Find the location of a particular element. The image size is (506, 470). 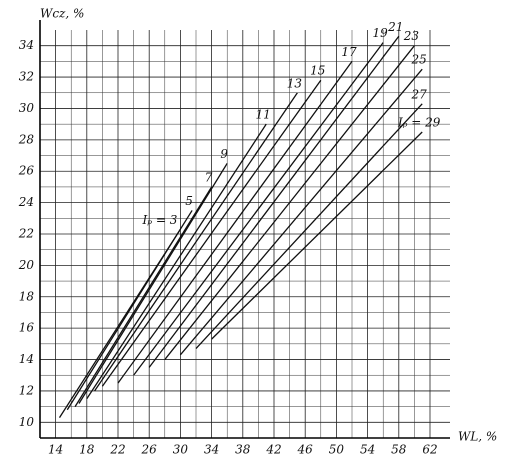

x-tick-label: 42 is located at coordinates (273, 450).